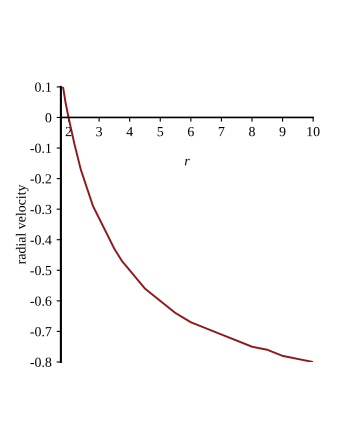 The width and height of the screenshot is (346, 448). Describe the element at coordinates (41, 179) in the screenshot. I see `y-tick-label: -0.2` at that location.